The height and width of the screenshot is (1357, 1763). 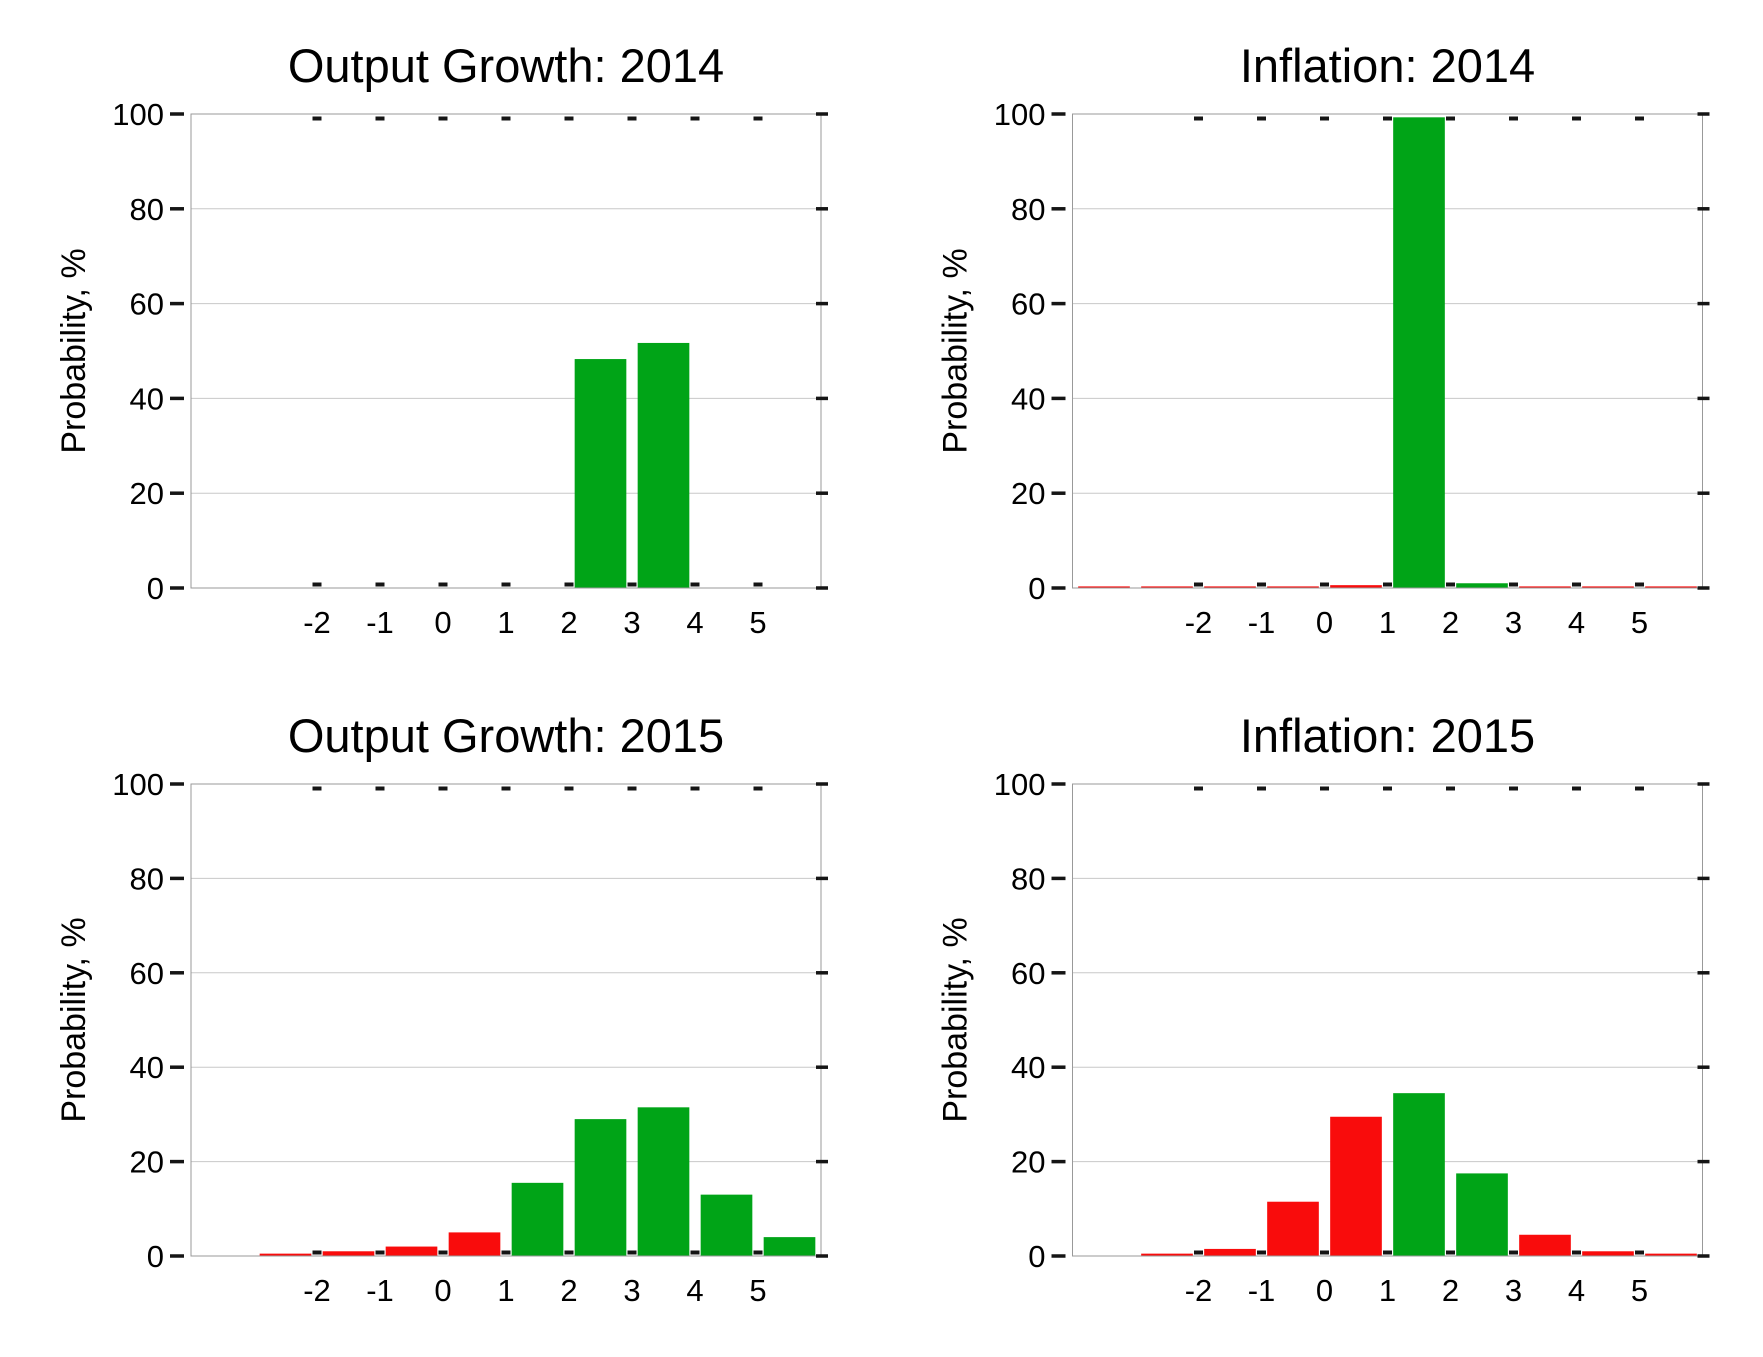 What do you see at coordinates (138, 114) in the screenshot?
I see `y-tick-label: 100` at bounding box center [138, 114].